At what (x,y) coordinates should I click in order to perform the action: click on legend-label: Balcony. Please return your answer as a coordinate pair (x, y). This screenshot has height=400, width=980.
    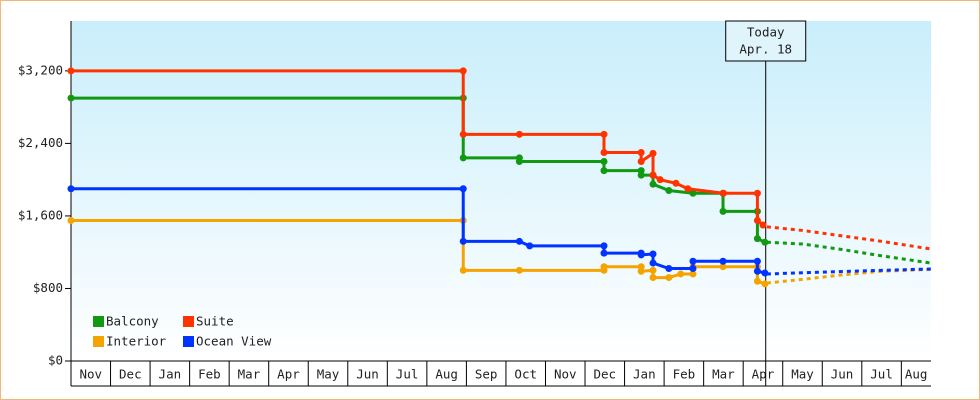
    Looking at the image, I should click on (132, 321).